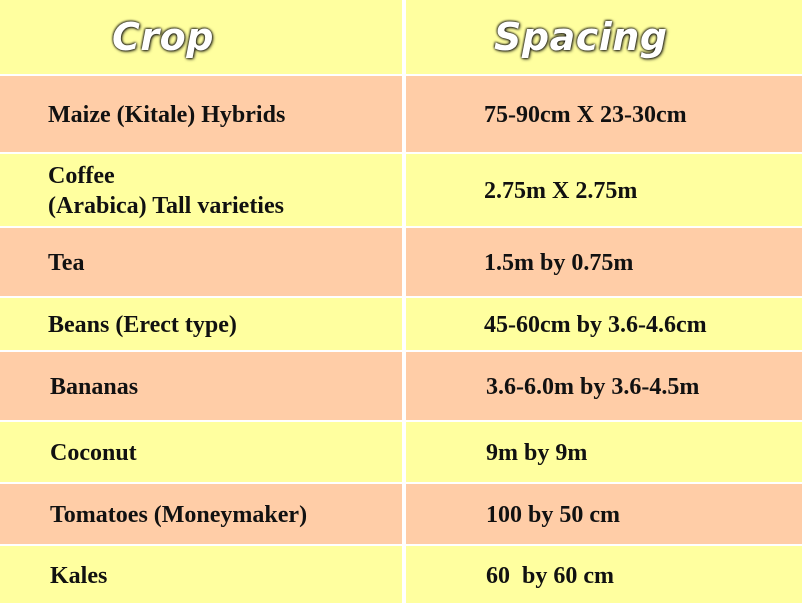 This screenshot has height=603, width=802. I want to click on crop-name: Bananas, so click(94, 387).